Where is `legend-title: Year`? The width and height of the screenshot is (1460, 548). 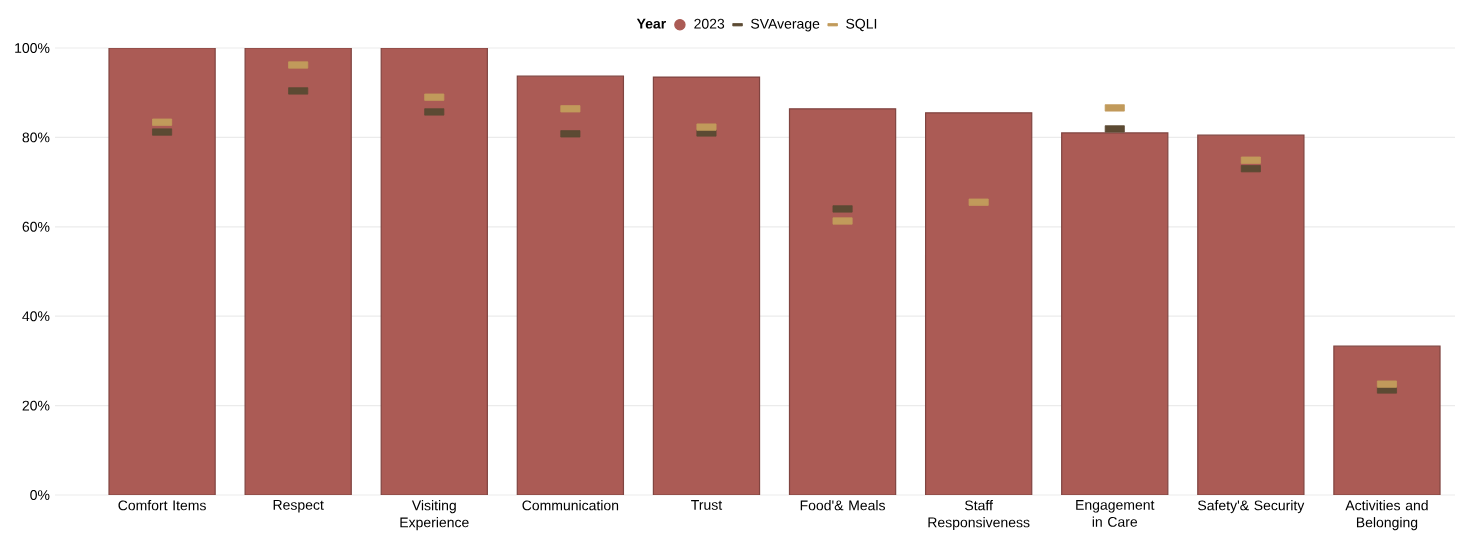
legend-title: Year is located at coordinates (651, 23).